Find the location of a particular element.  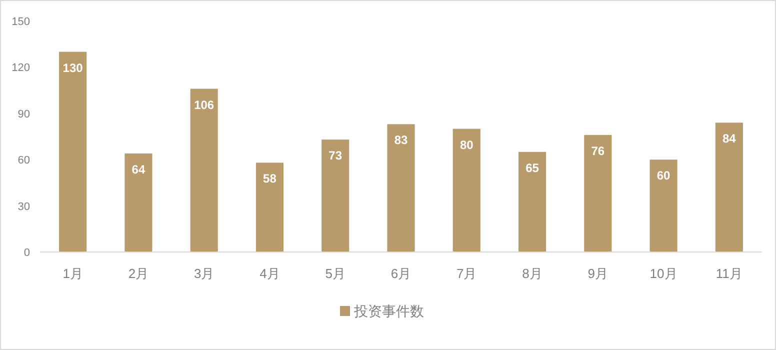

y-tick-label: 30 is located at coordinates (24, 206).